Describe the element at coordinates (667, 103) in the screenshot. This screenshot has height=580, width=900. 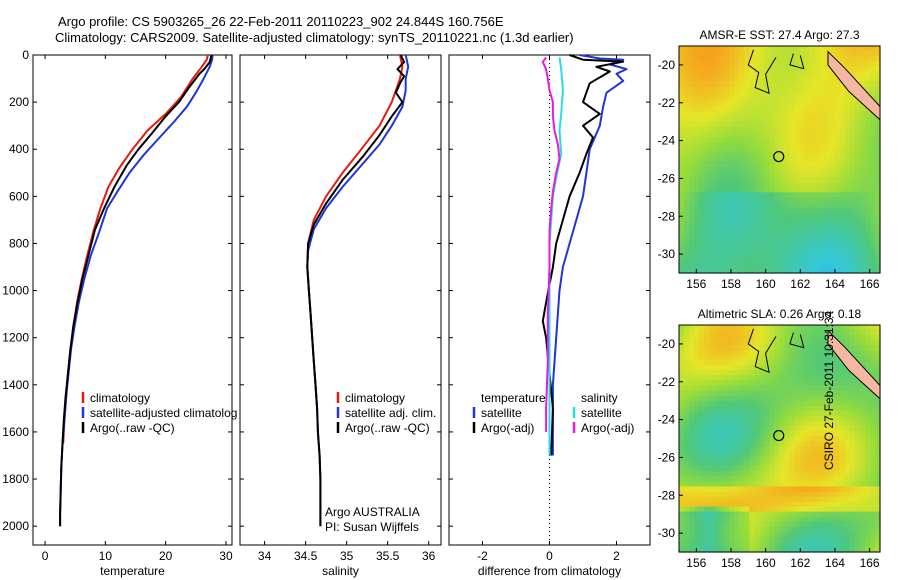
I see `sst_map-lat-label: -22` at that location.